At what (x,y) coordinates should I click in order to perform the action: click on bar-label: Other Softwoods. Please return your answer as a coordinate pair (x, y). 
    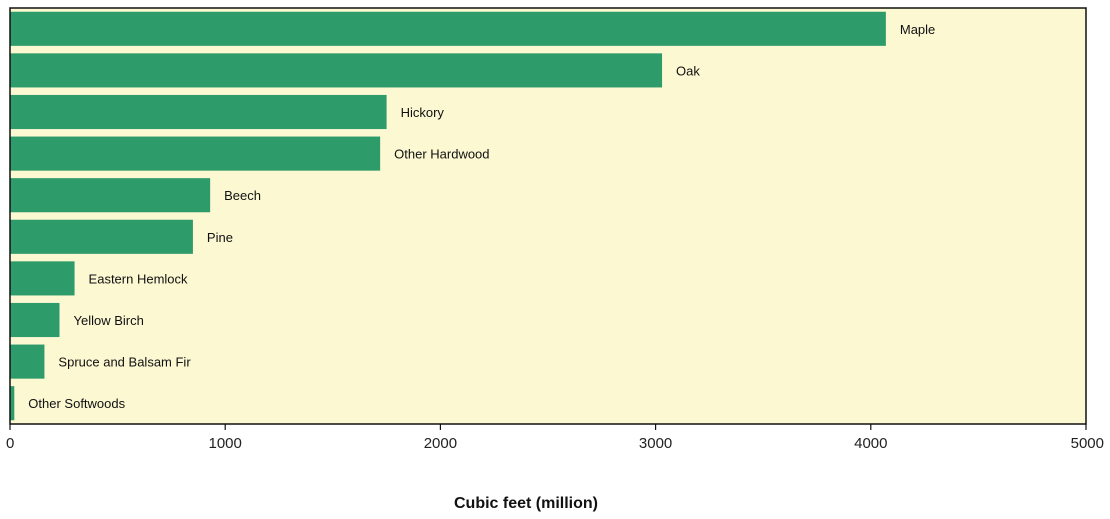
    Looking at the image, I should click on (76, 403).